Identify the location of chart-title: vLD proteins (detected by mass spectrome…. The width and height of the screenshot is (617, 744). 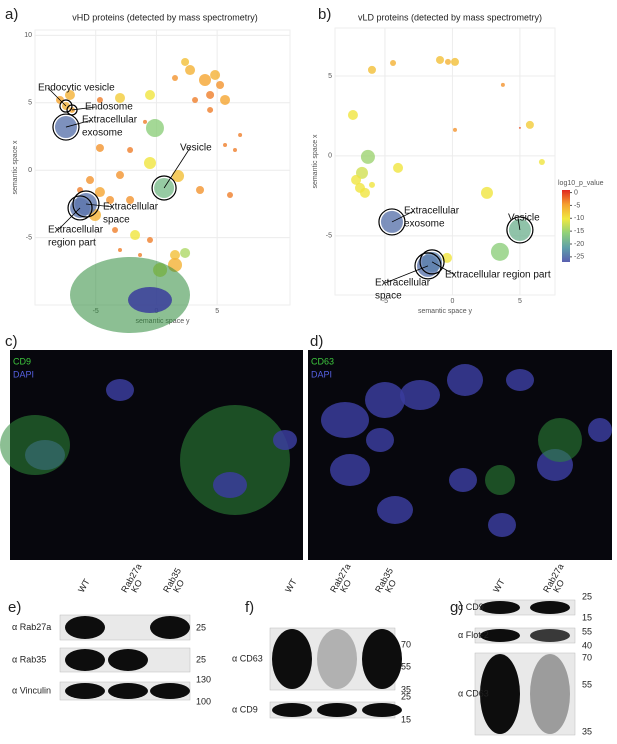
(450, 17).